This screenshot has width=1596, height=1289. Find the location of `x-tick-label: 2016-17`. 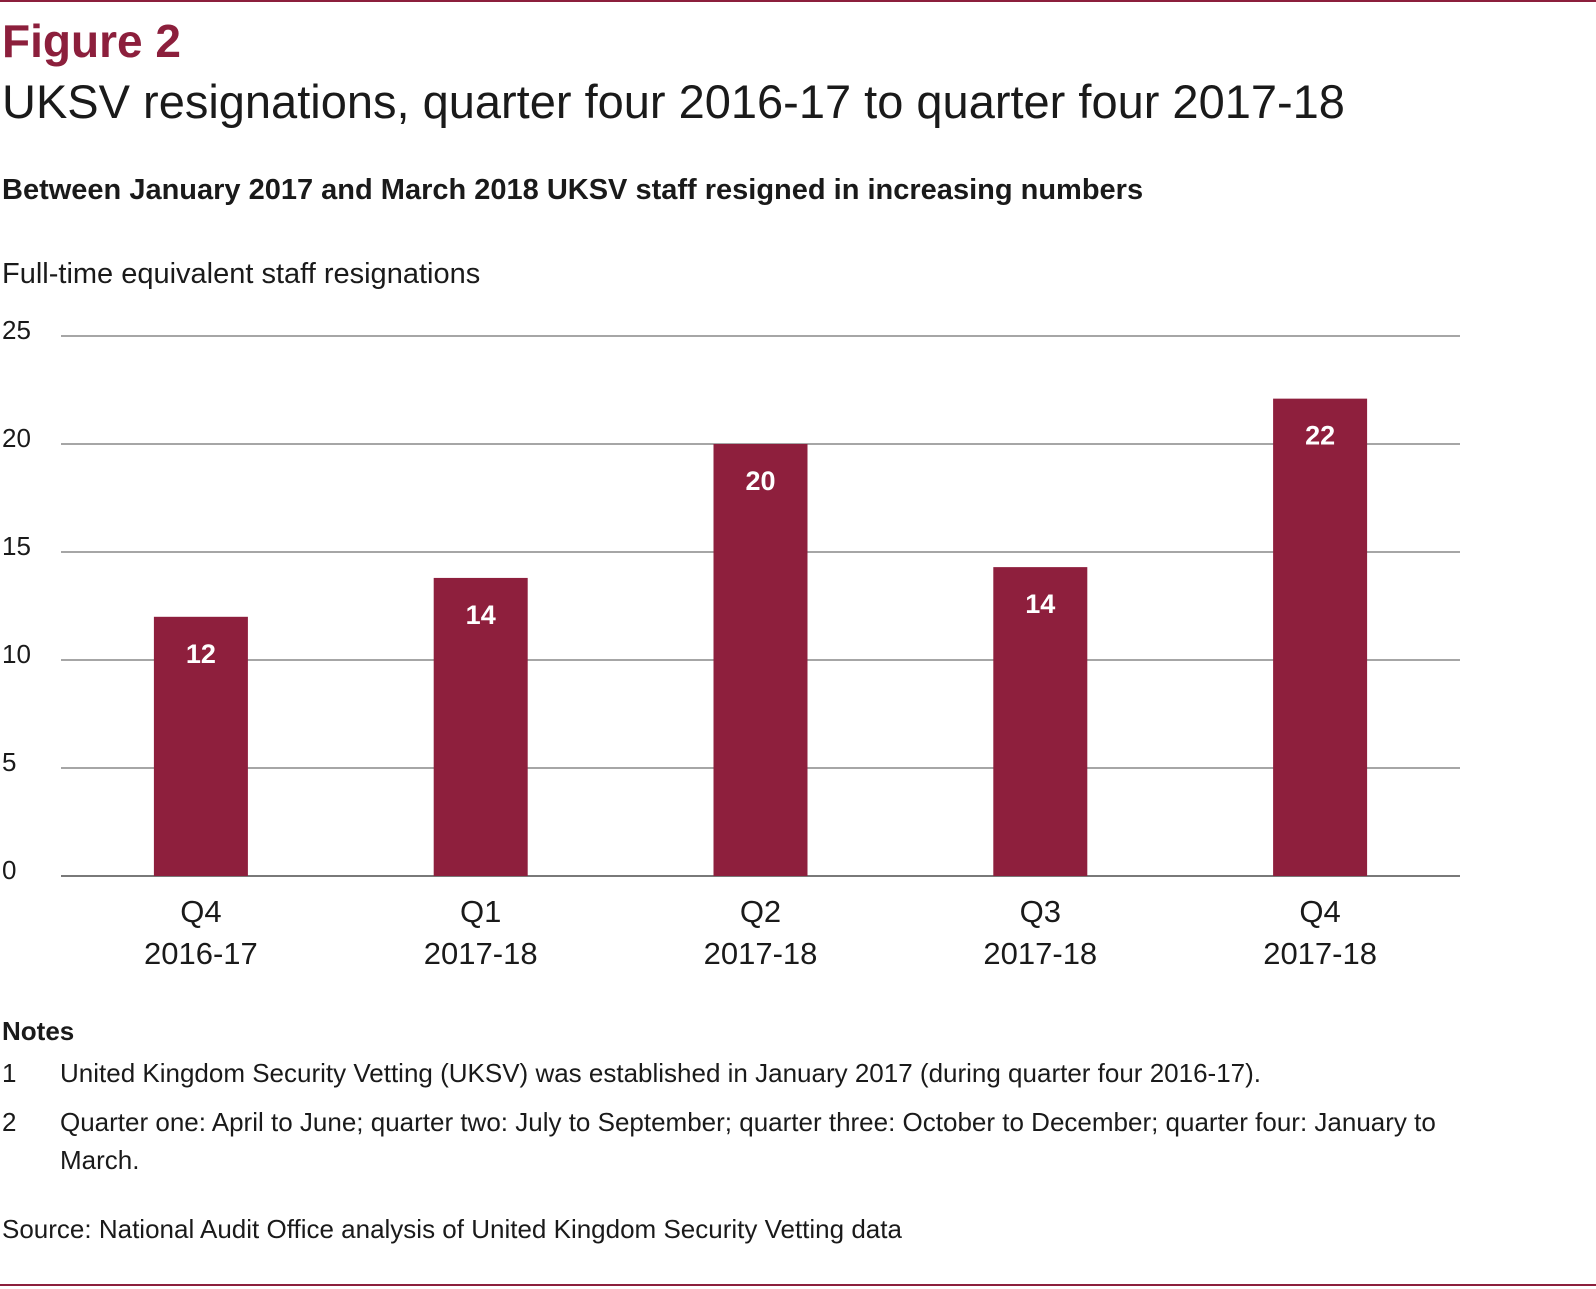

x-tick-label: 2016-17 is located at coordinates (201, 953).